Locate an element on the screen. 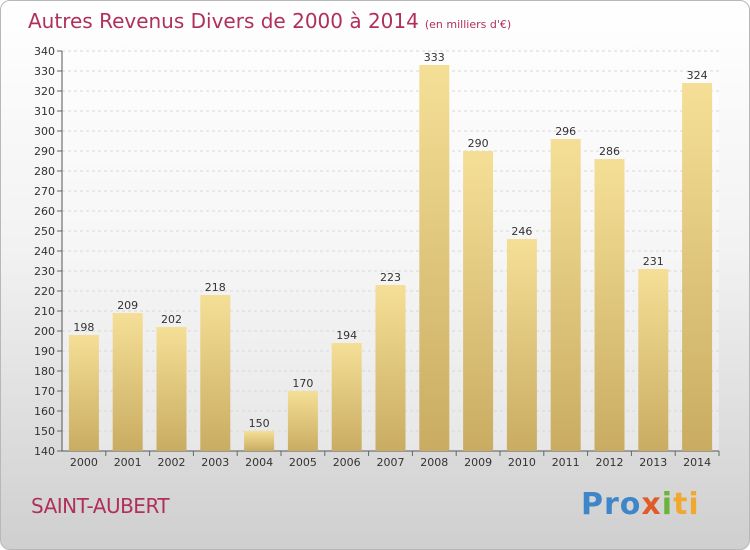 This screenshot has height=550, width=750. x-tick-label: 2006 is located at coordinates (347, 462).